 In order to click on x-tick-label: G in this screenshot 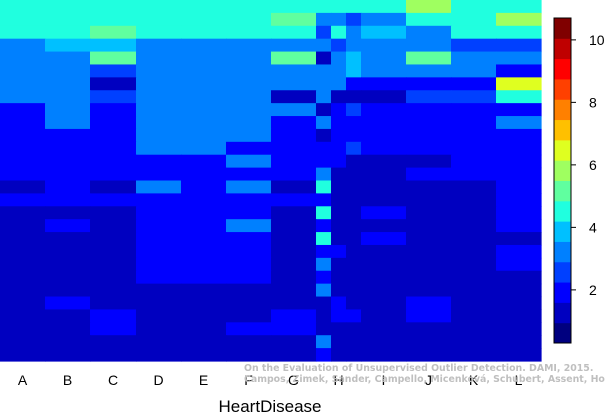, I will do `click(293, 380)`.